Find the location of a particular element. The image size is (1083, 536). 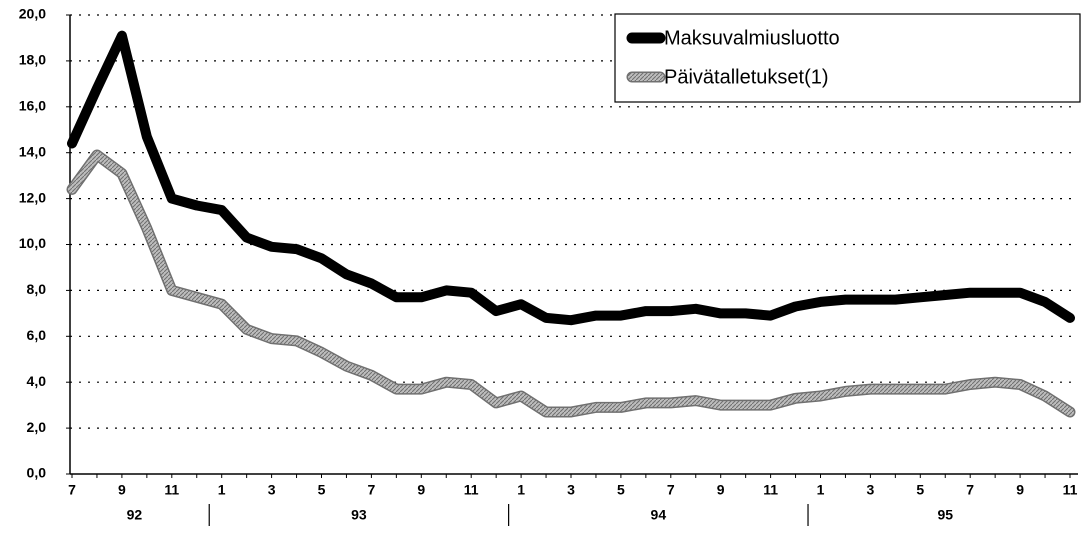

y-tick-label: 10,0 is located at coordinates (32, 243).